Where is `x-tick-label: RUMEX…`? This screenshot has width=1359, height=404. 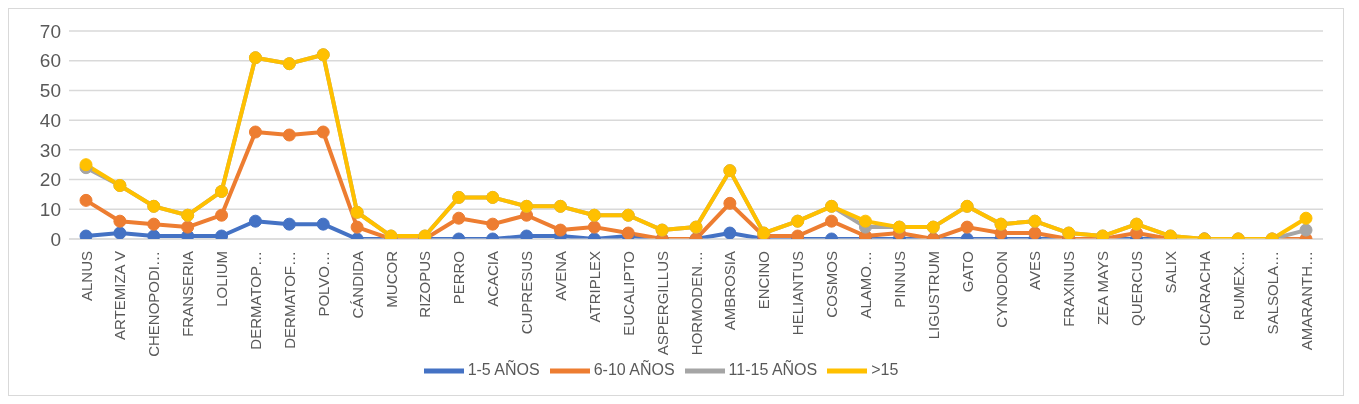 x-tick-label: RUMEX… is located at coordinates (1238, 286).